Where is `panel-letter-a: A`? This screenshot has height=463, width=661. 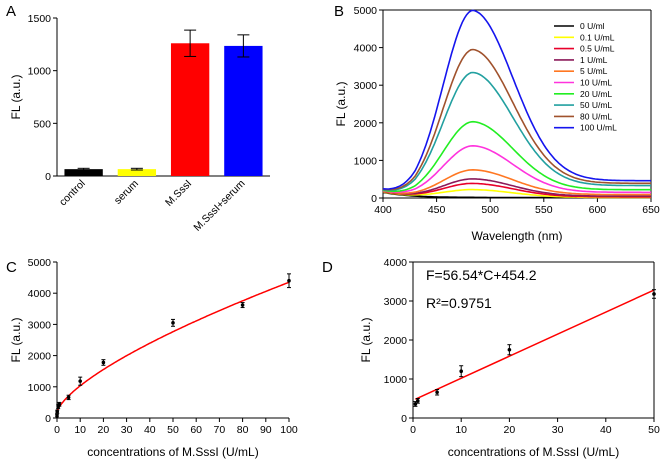
panel-letter-a: A is located at coordinates (11, 11).